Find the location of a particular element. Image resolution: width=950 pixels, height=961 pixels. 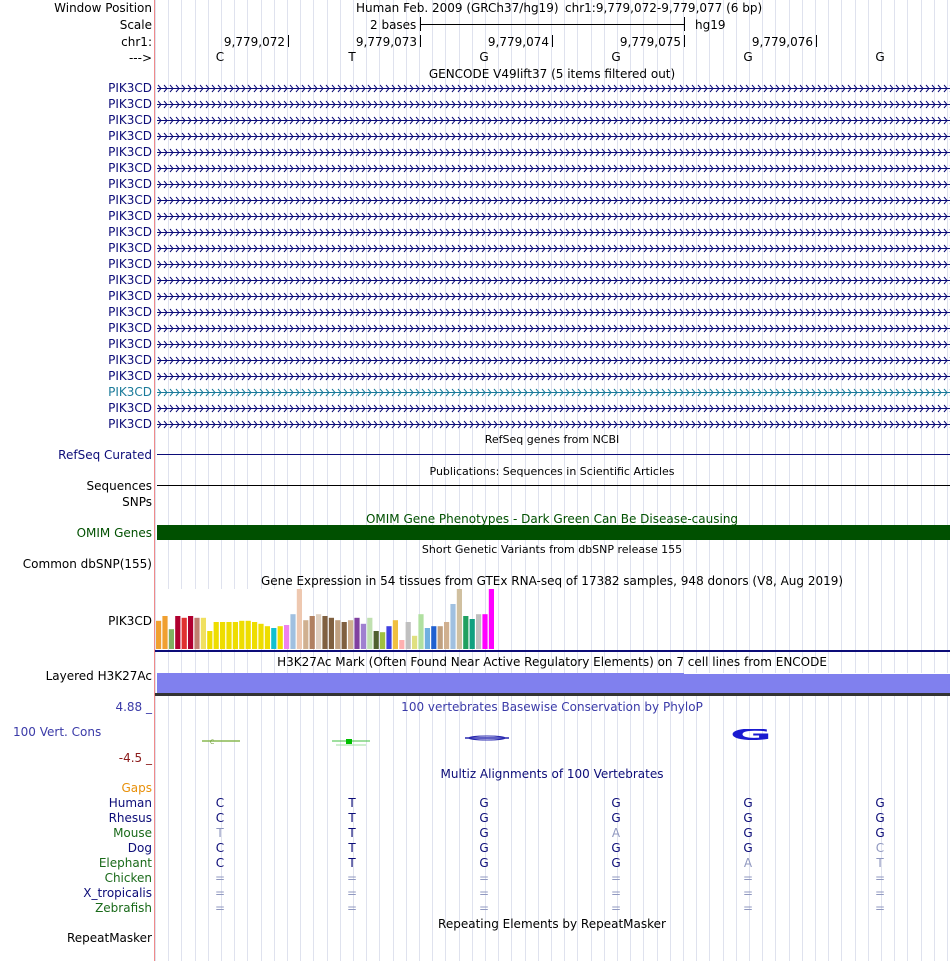

species-label: Elephant is located at coordinates (125, 863).